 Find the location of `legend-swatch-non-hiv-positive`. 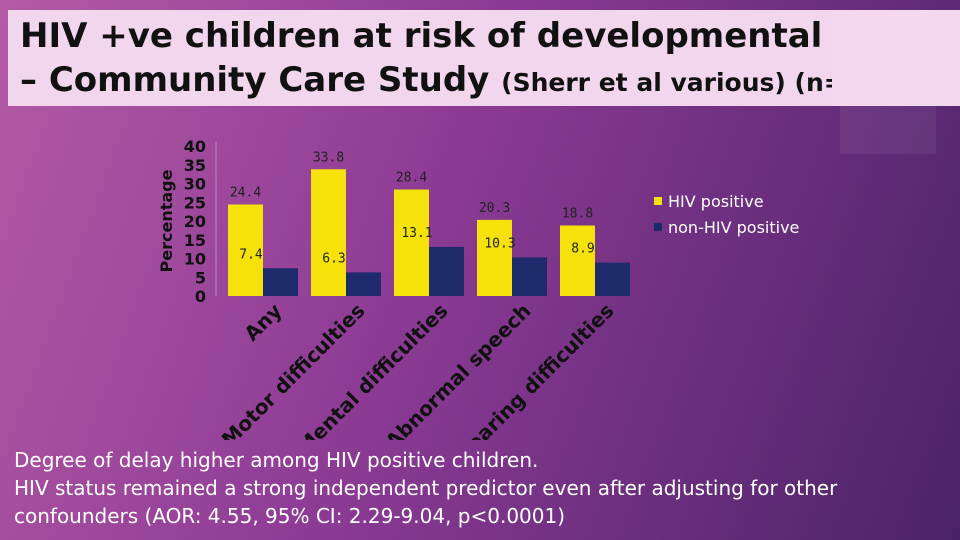

legend-swatch-non-hiv-positive is located at coordinates (658, 227).